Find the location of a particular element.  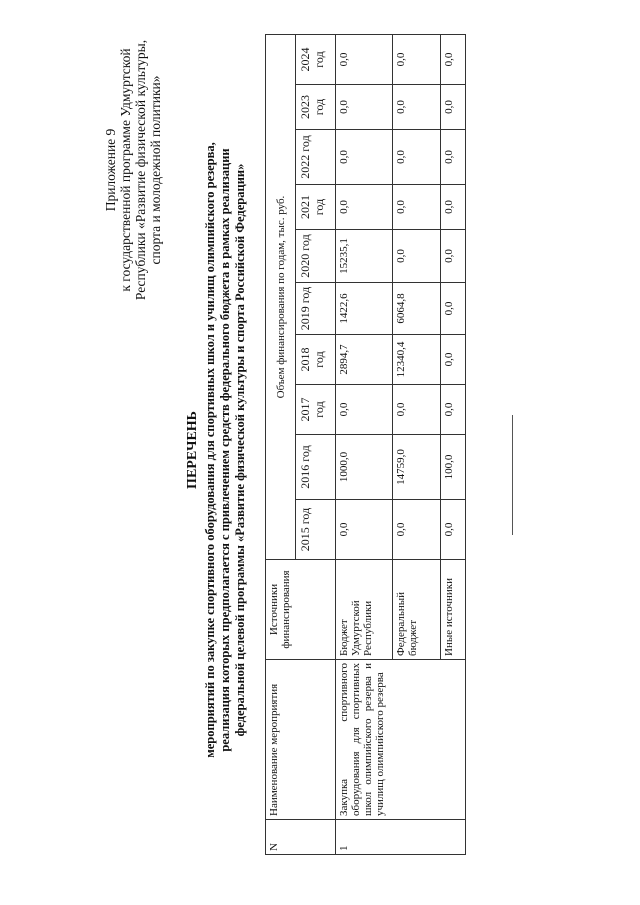

cell-value: 2894,7 is located at coordinates (364, 359).